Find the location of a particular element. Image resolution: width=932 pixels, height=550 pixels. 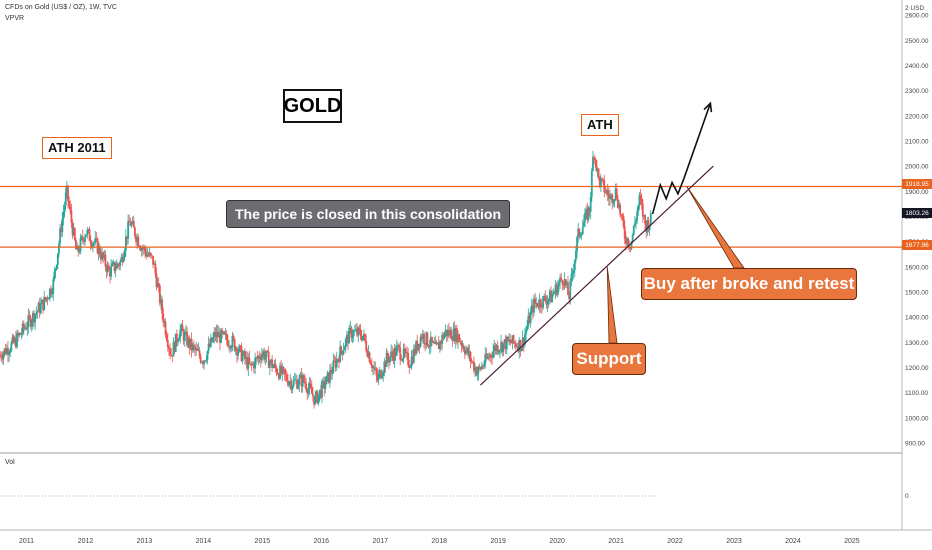

support-trendline is located at coordinates (597, 275).